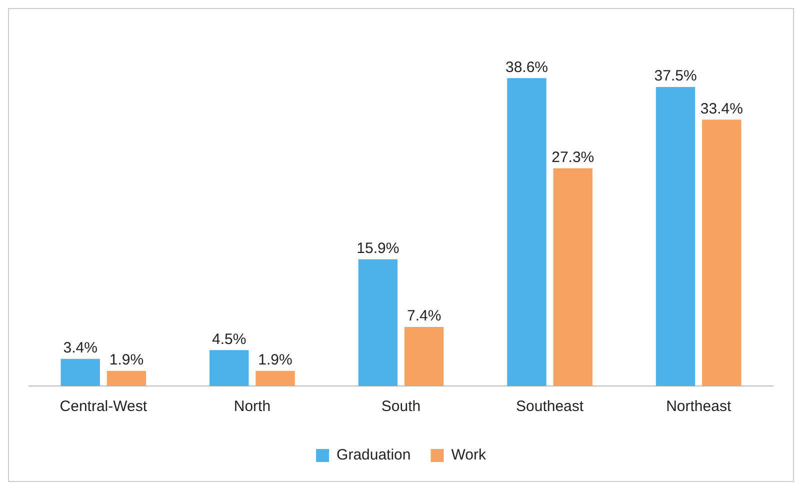 The width and height of the screenshot is (802, 490). Describe the element at coordinates (573, 157) in the screenshot. I see `data-label: 27.3%` at that location.